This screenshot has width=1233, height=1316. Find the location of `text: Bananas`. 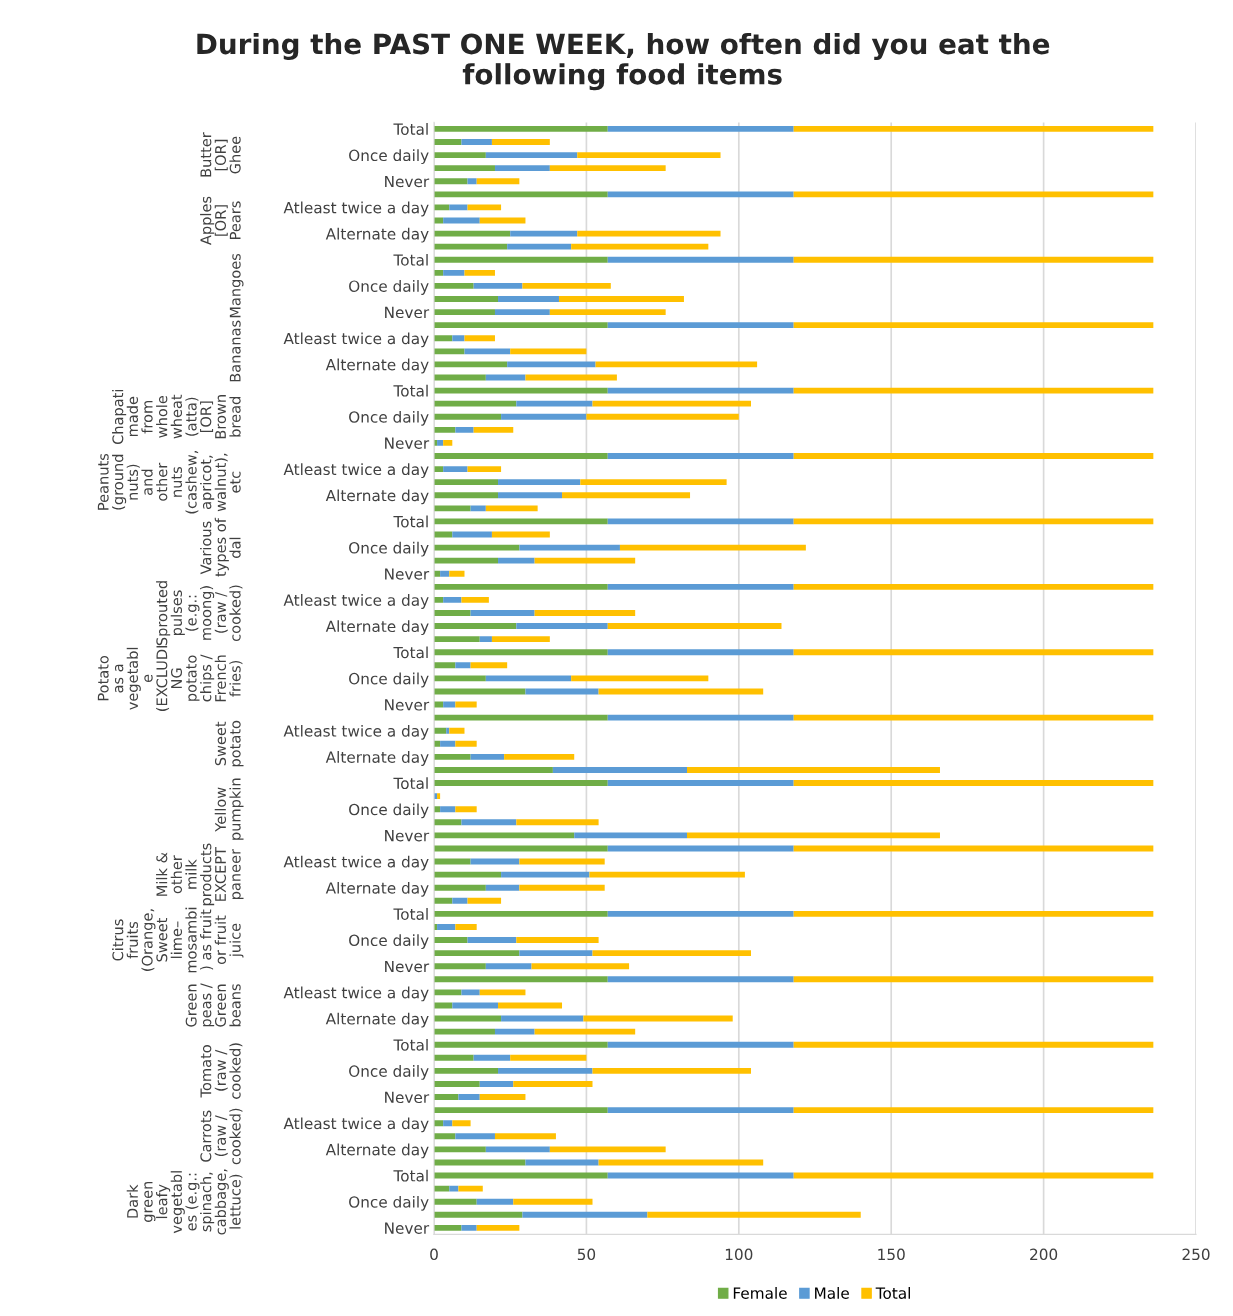

text: Bananas is located at coordinates (235, 351).